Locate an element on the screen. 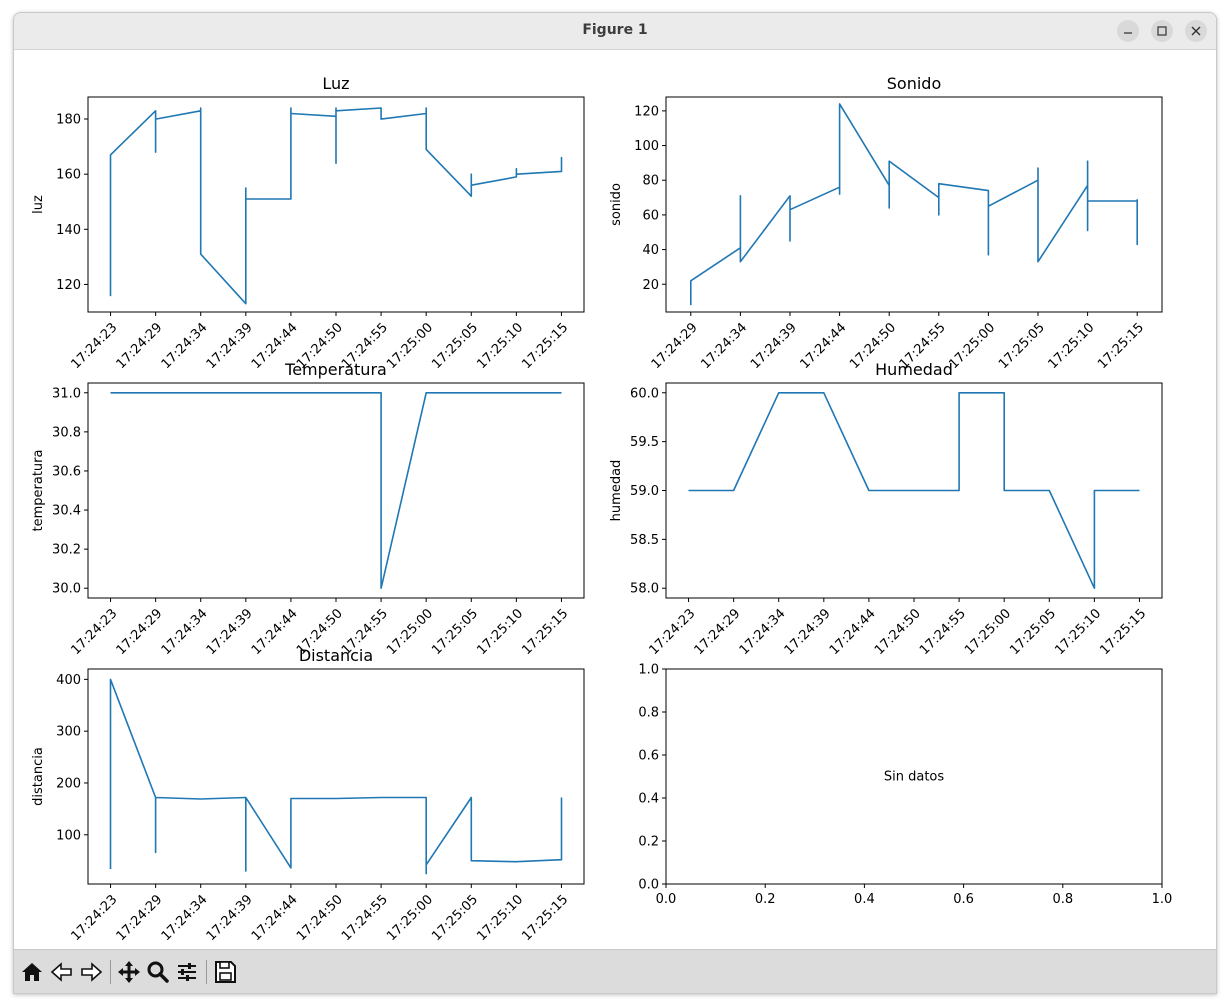  window-title: Figure 1 is located at coordinates (615, 30).